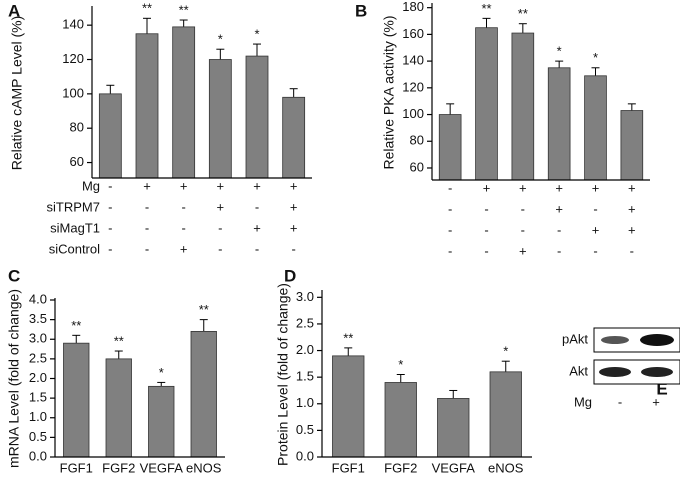 The image size is (680, 492). Describe the element at coordinates (305, 376) in the screenshot. I see `y-tick-label: 1.5` at that location.